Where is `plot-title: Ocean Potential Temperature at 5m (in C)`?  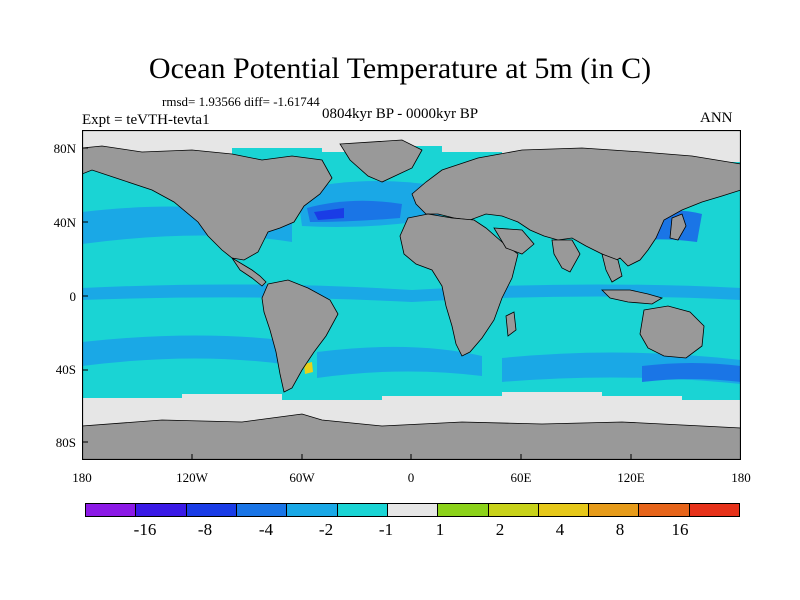 plot-title: Ocean Potential Temperature at 5m (in C) is located at coordinates (400, 68).